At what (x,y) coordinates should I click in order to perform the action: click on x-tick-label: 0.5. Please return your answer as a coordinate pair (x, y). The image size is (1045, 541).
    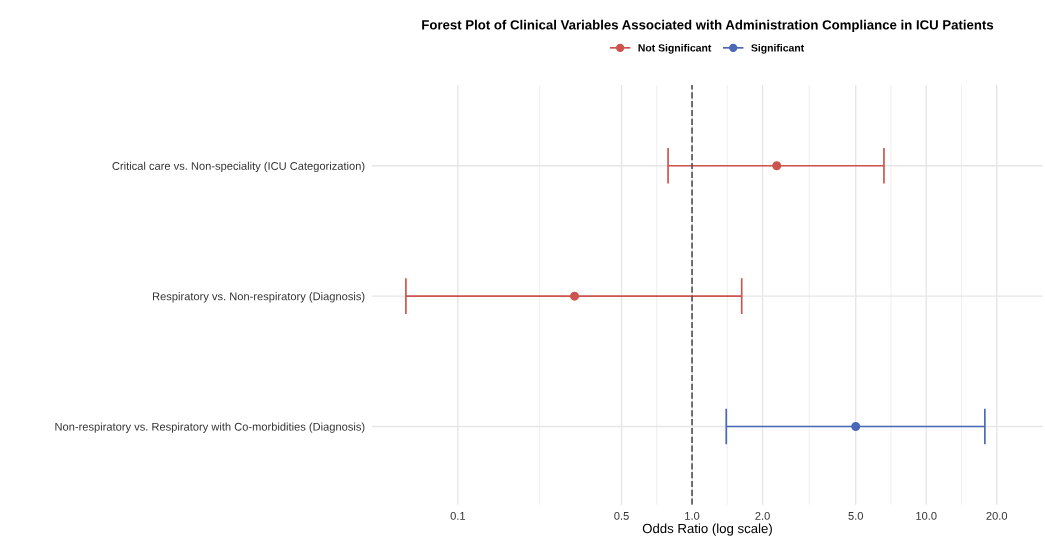
    Looking at the image, I should click on (621, 515).